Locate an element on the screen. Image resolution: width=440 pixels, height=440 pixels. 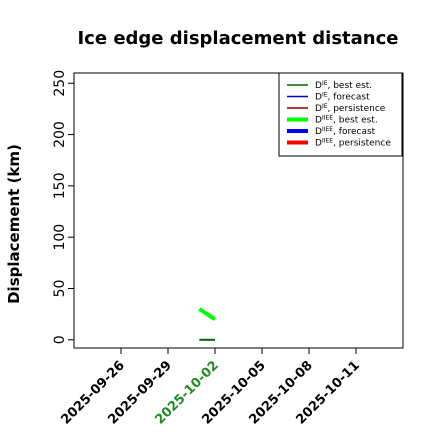
legend-entry: DIIEE, best est. is located at coordinates (346, 120).